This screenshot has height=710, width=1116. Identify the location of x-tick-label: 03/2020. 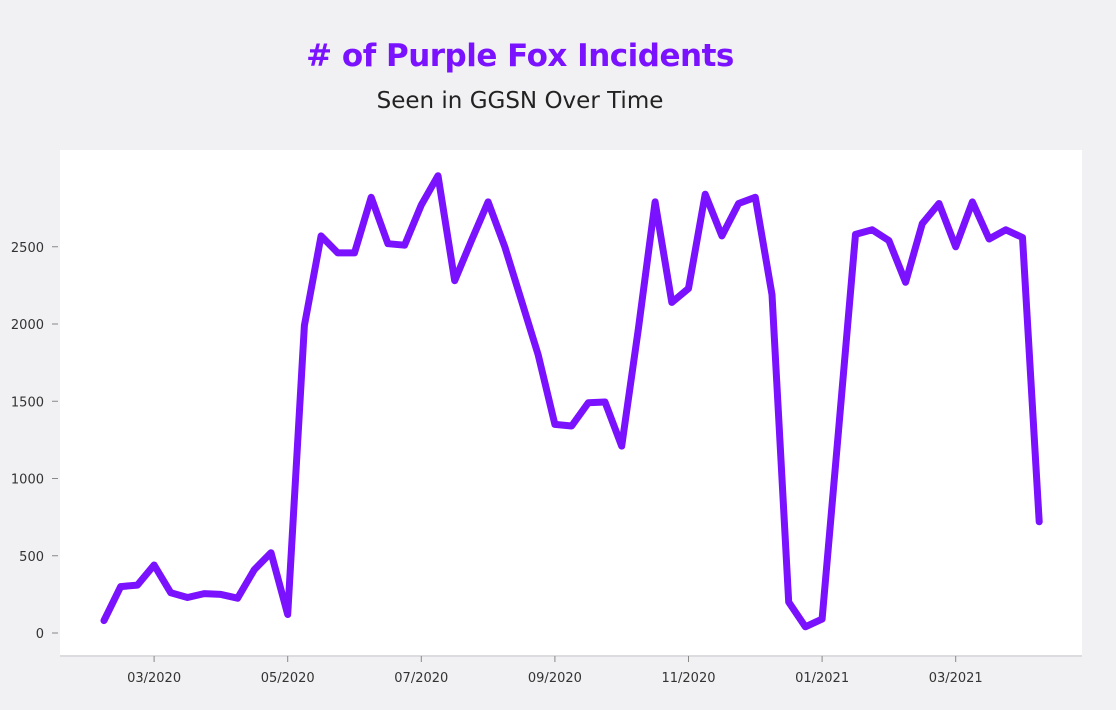
(154, 678).